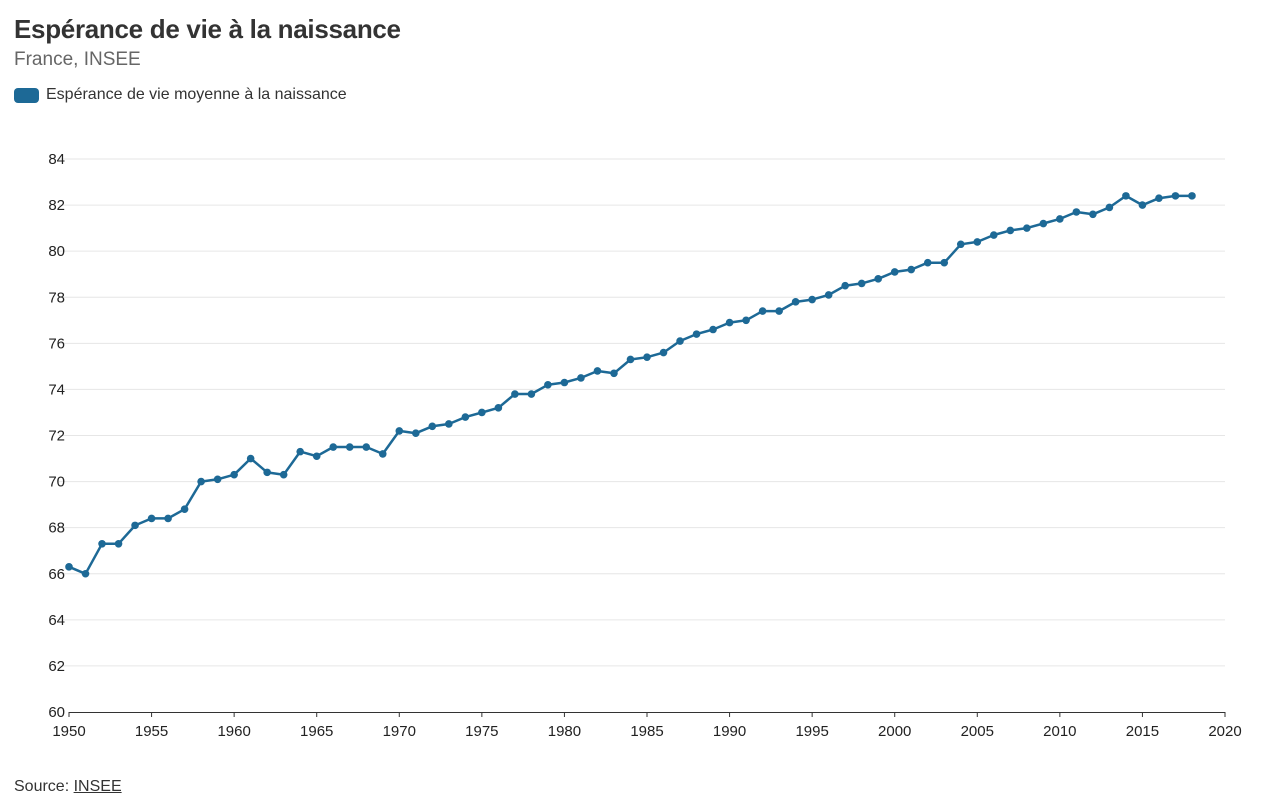 Image resolution: width=1275 pixels, height=812 pixels. I want to click on y-tick-label: 60, so click(56, 712).